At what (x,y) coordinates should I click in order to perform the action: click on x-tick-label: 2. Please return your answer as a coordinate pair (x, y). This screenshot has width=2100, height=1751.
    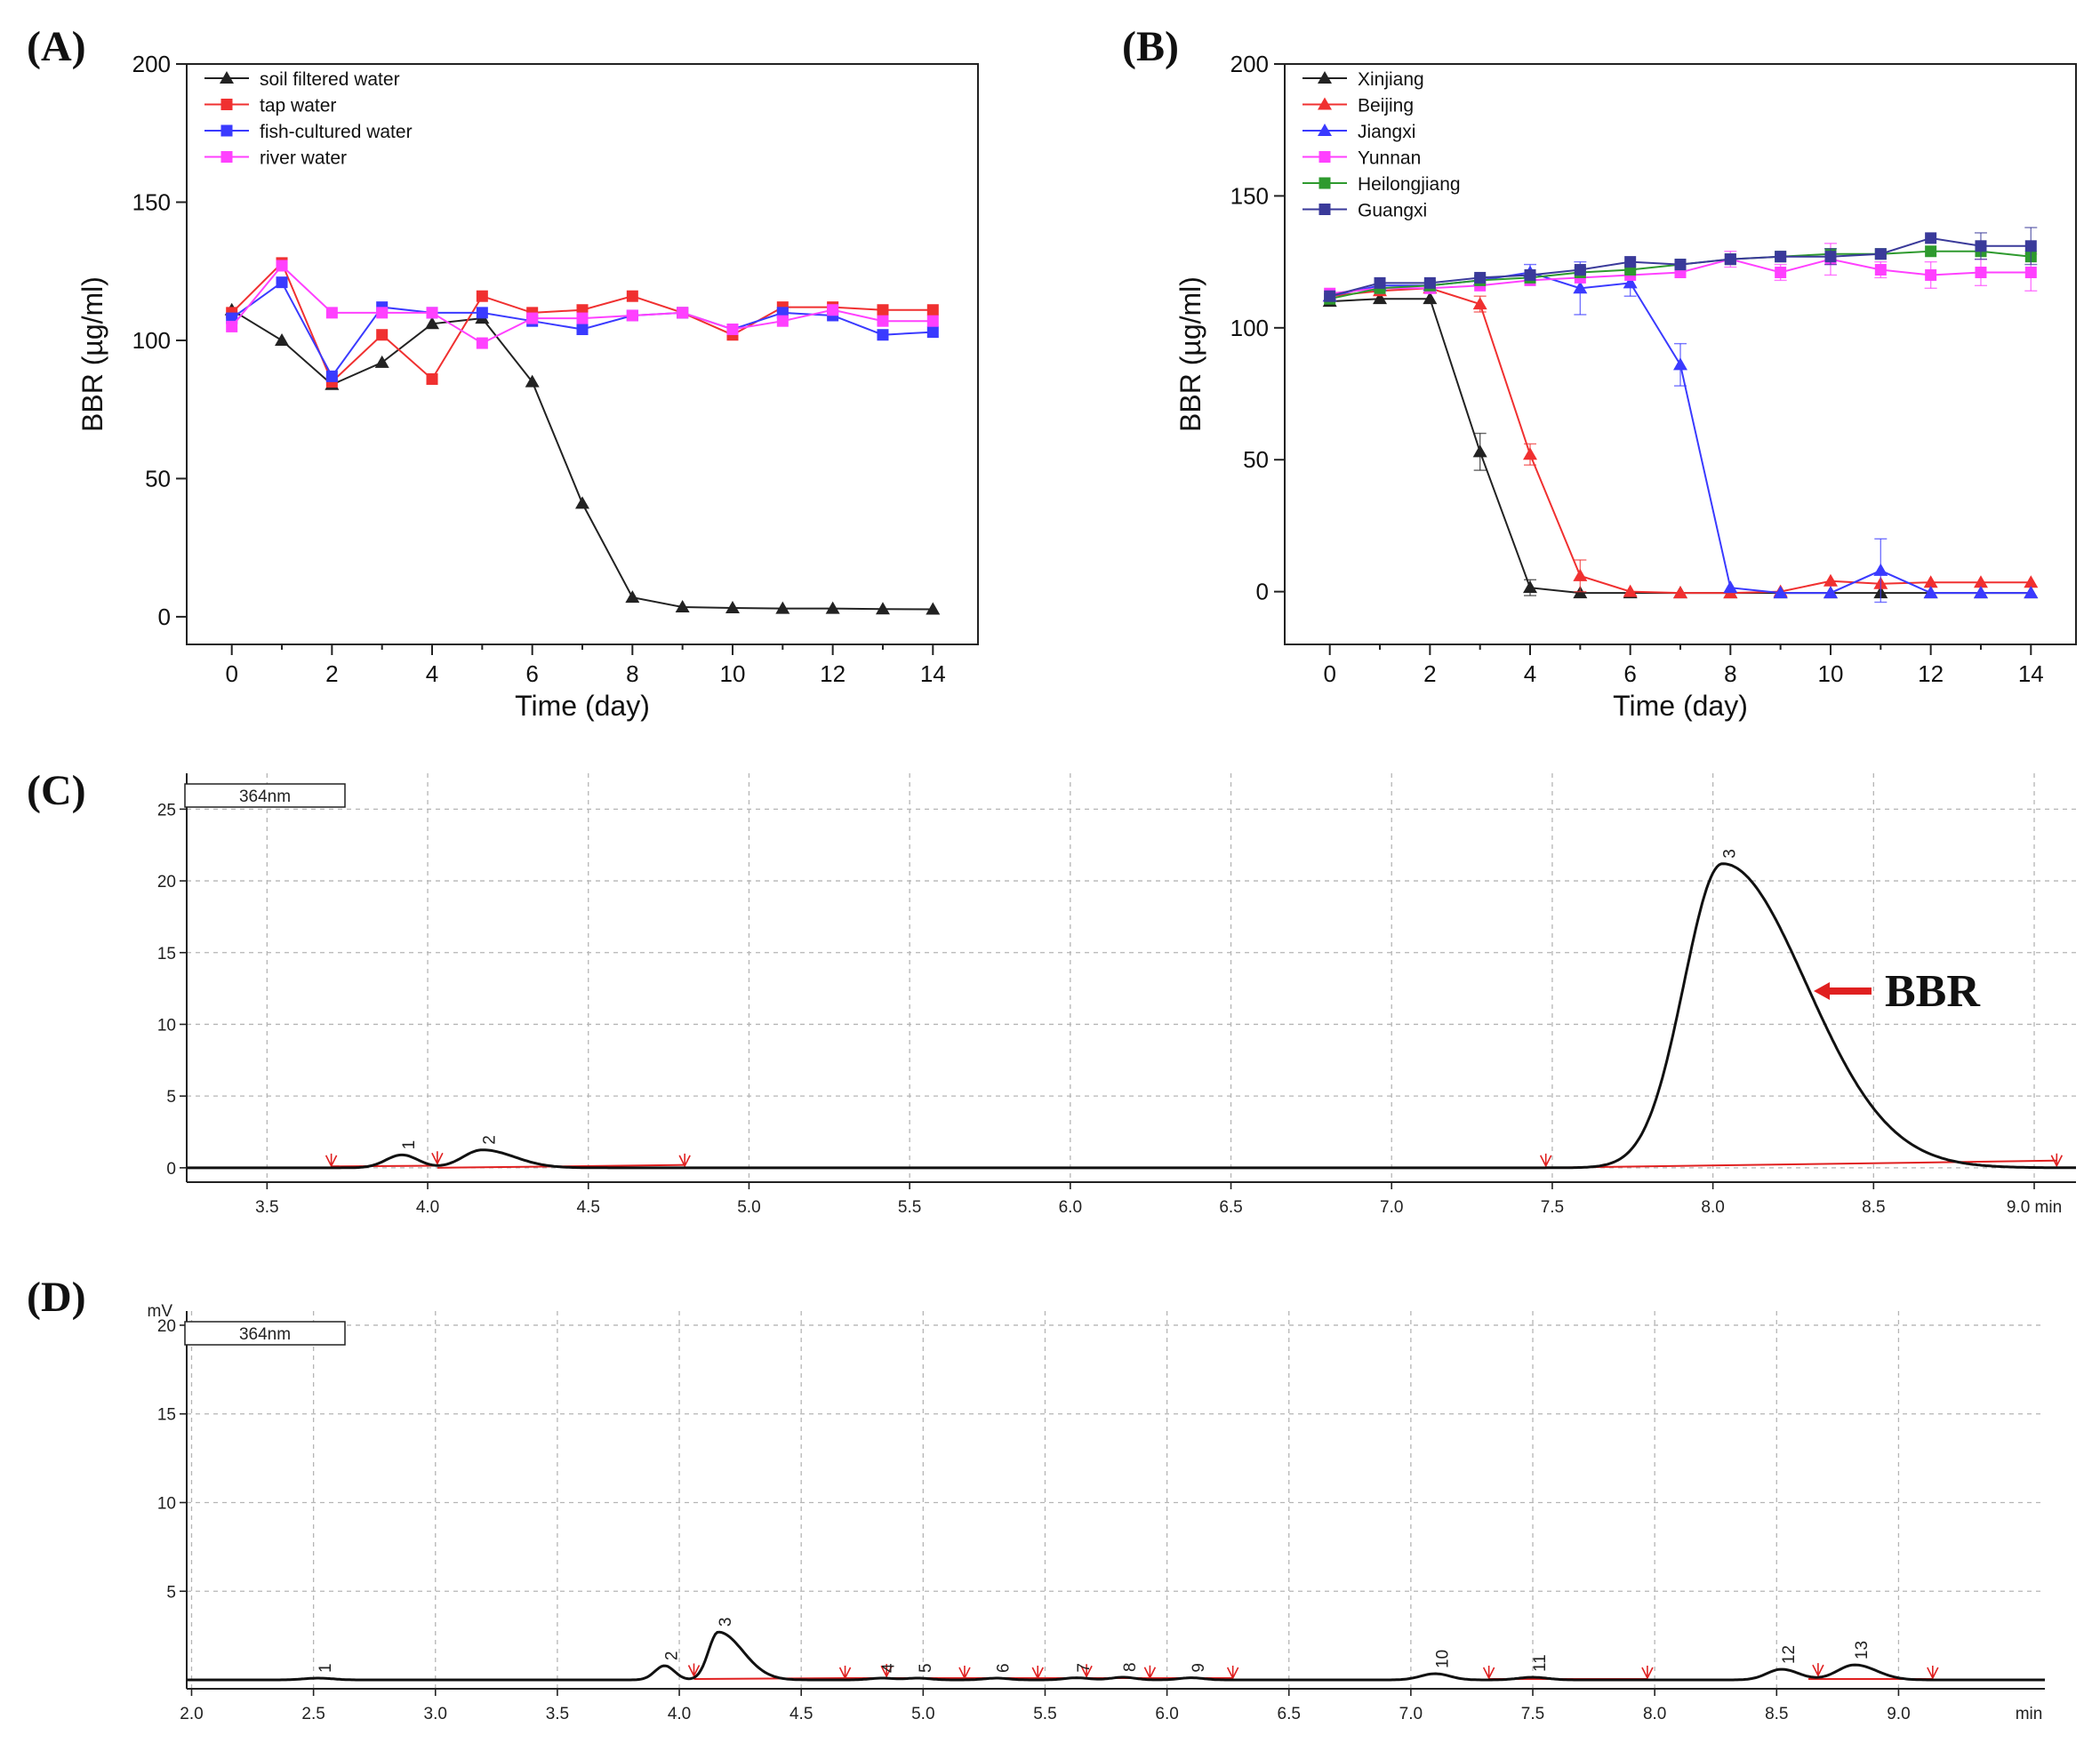
    Looking at the image, I should click on (1429, 674).